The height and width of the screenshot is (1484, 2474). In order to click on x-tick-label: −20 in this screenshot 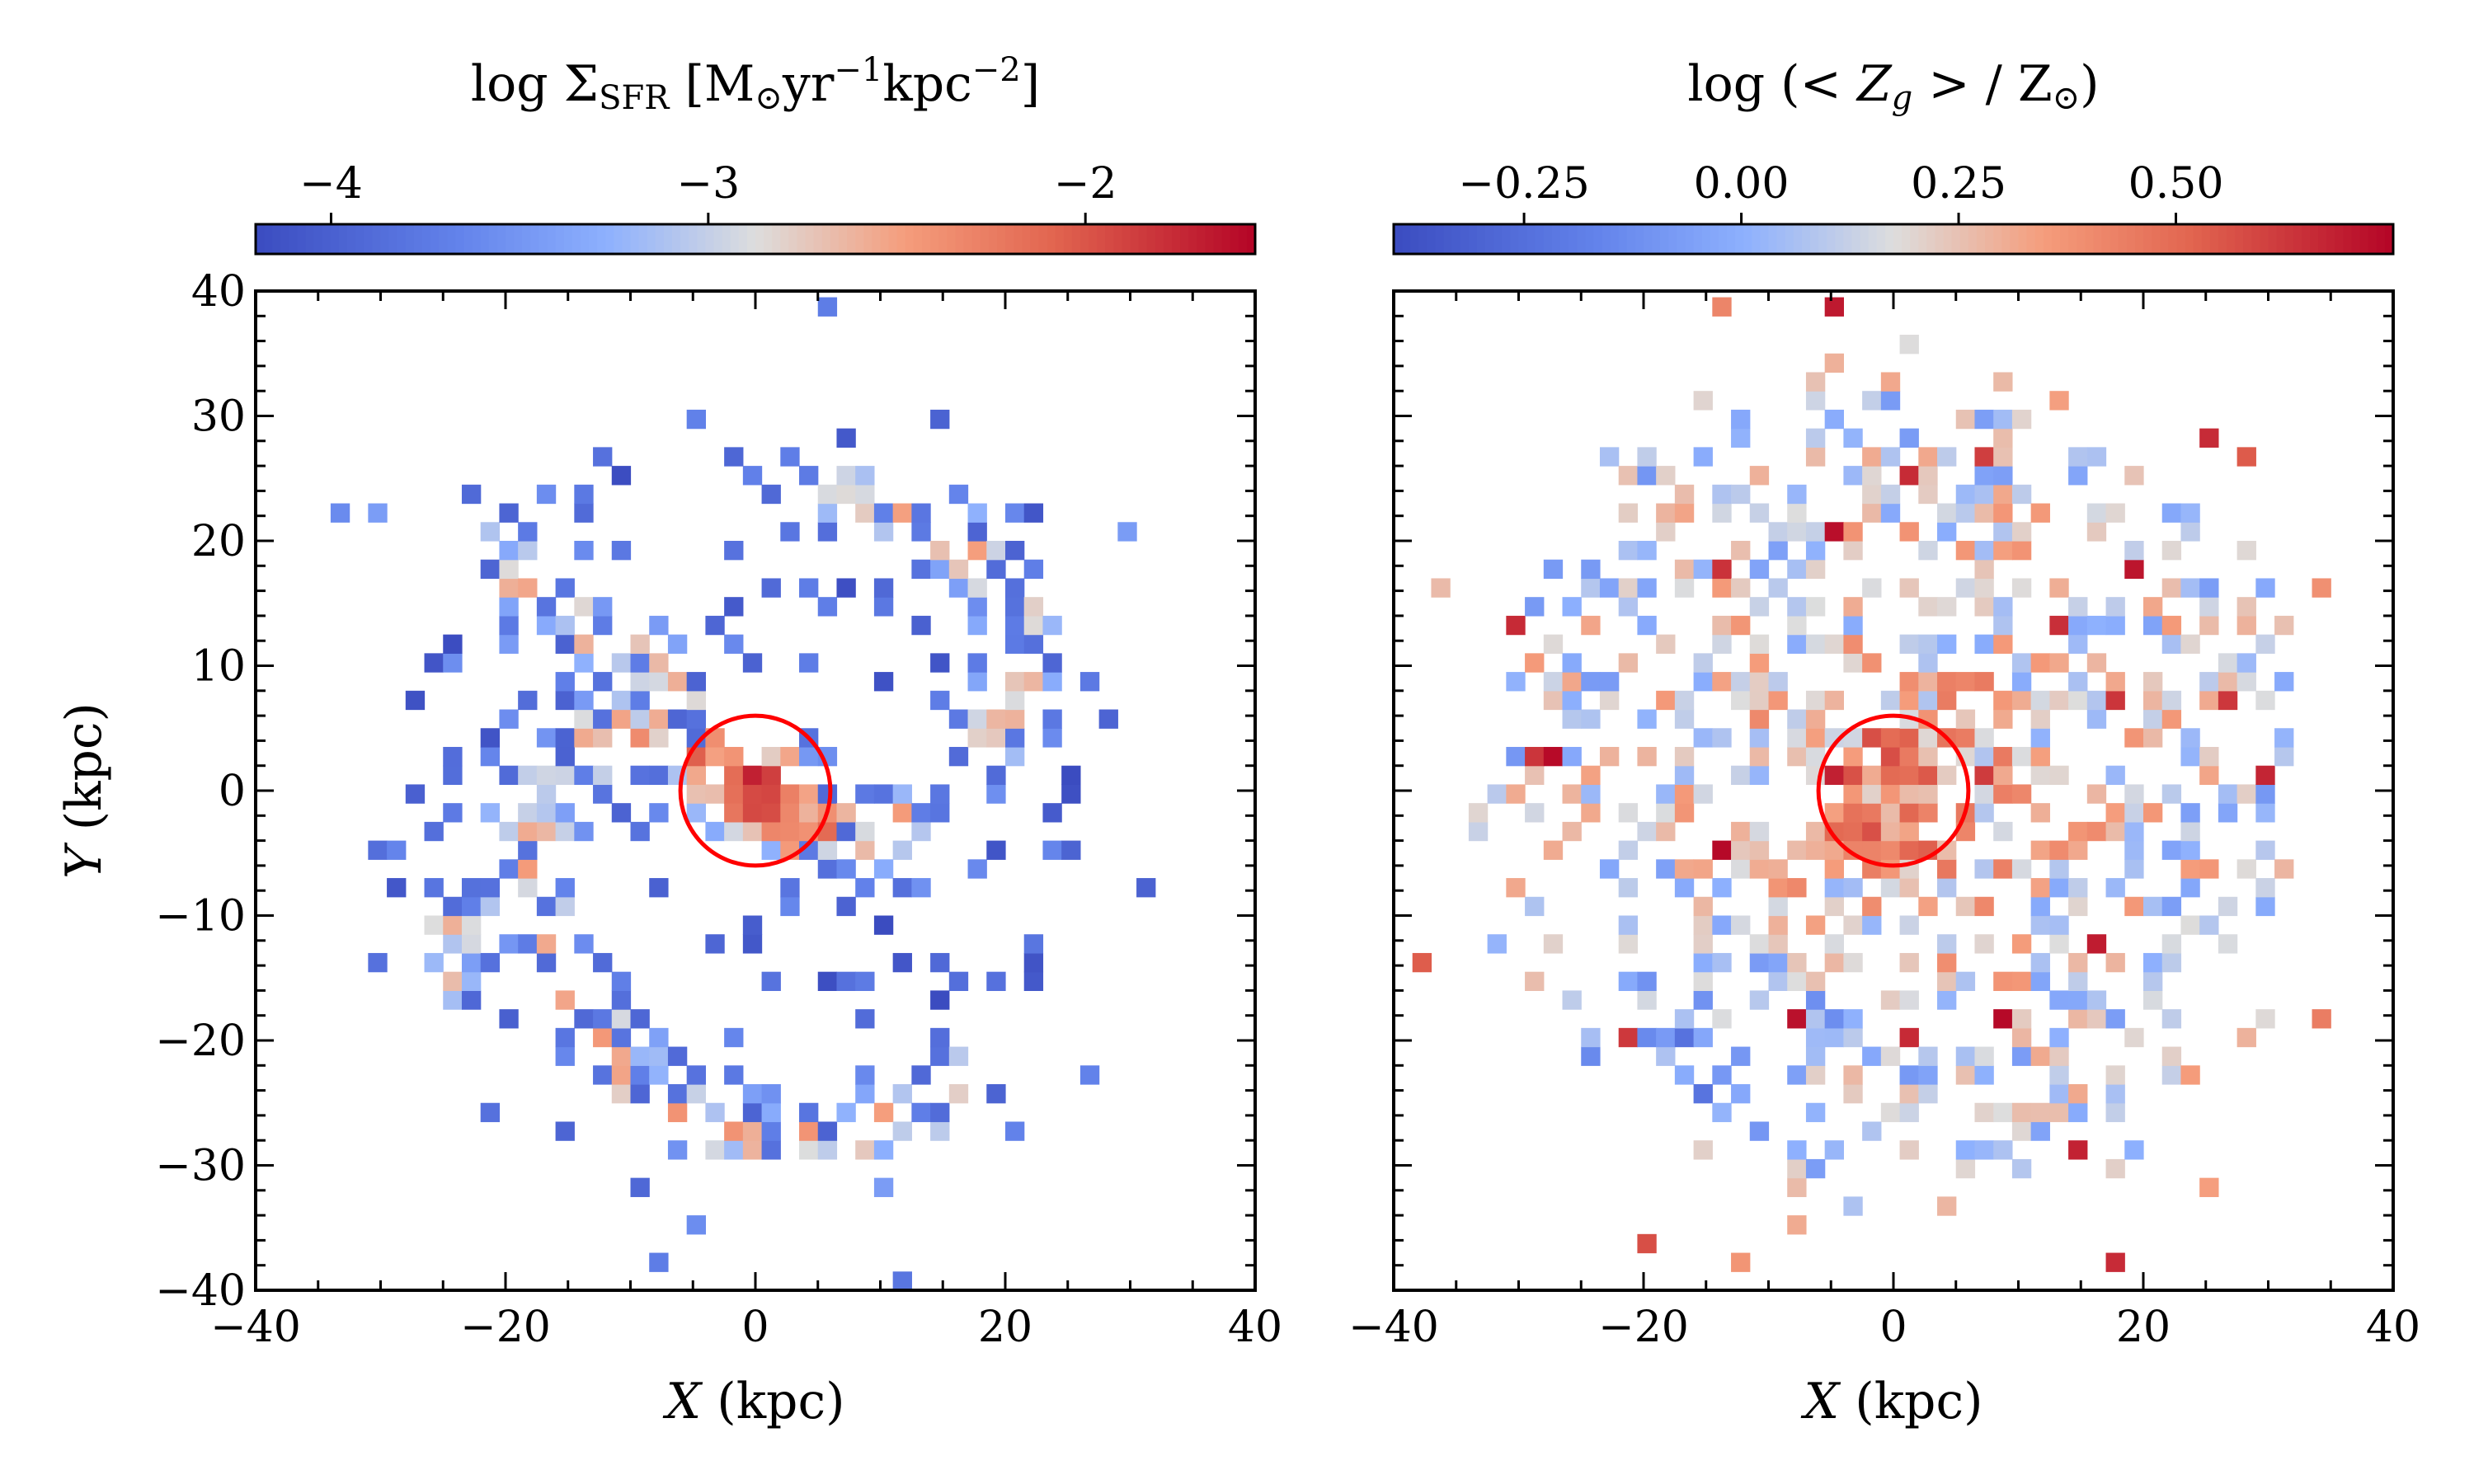, I will do `click(505, 1327)`.